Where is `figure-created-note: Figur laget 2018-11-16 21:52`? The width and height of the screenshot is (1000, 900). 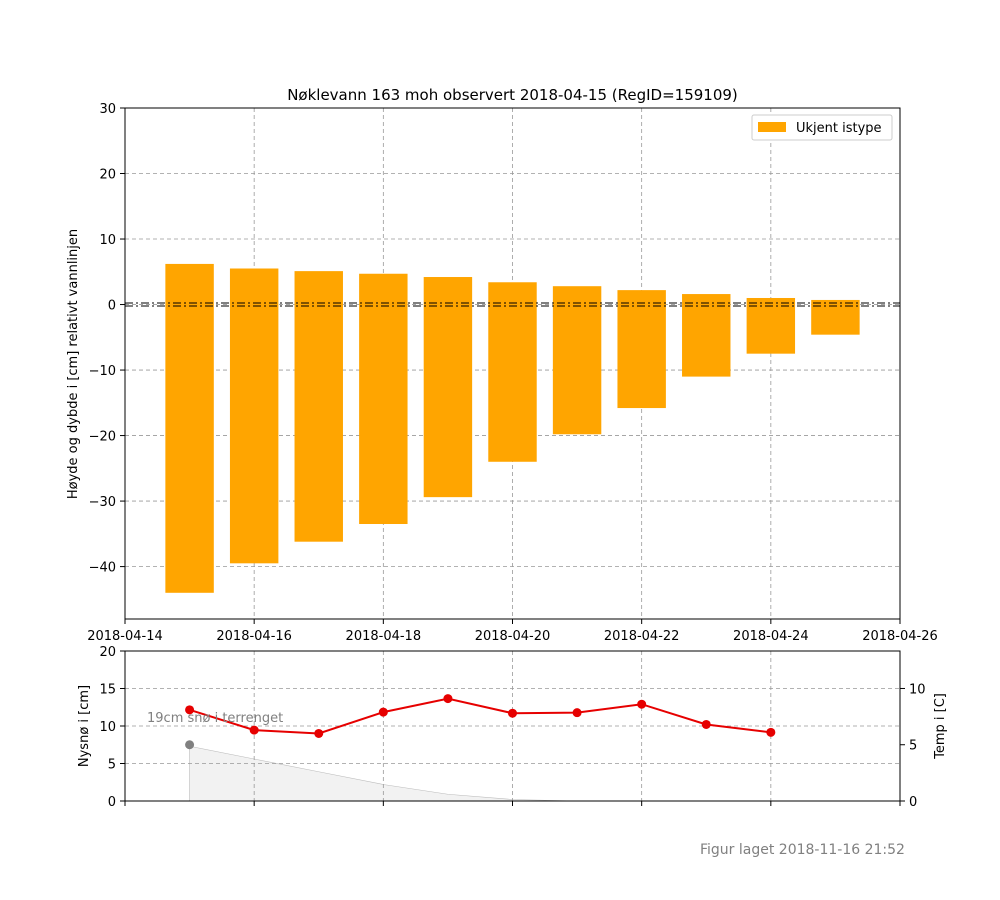
figure-created-note: Figur laget 2018-11-16 21:52 is located at coordinates (802, 850).